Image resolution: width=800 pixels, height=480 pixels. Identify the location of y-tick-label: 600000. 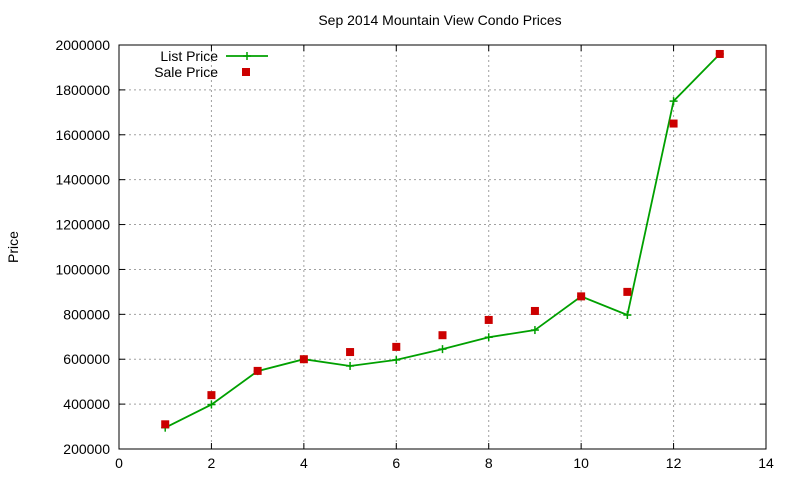
(86, 359).